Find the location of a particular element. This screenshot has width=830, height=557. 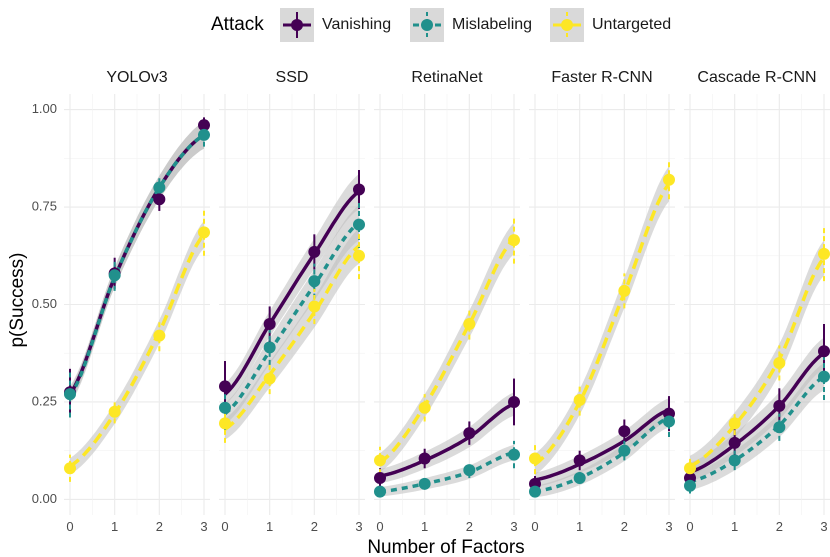

legend-title: Attack is located at coordinates (237, 24).